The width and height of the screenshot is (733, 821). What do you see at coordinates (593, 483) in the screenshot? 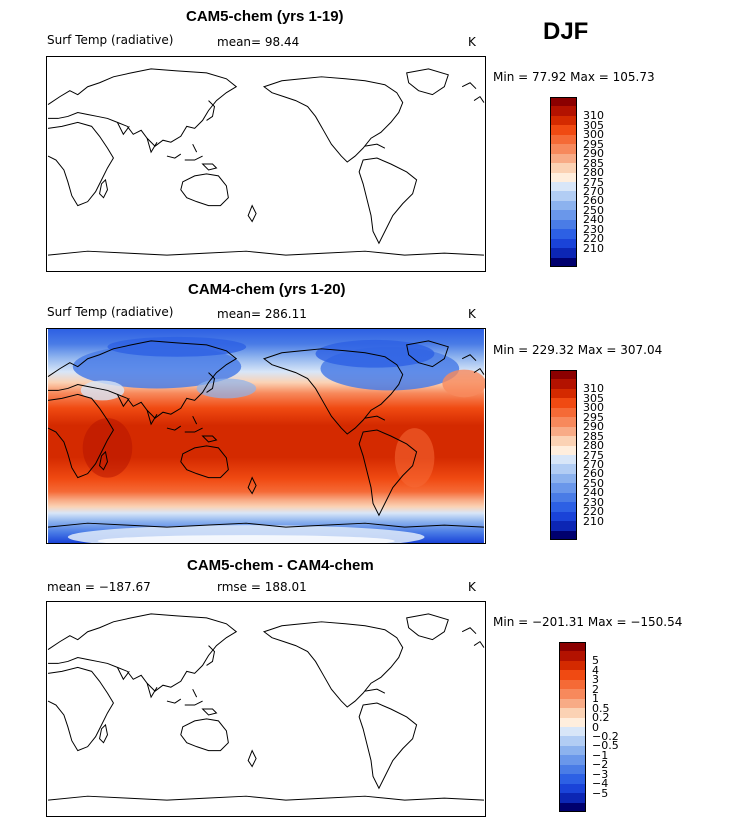
I see `panel2-colorbar-label: 250` at bounding box center [593, 483].